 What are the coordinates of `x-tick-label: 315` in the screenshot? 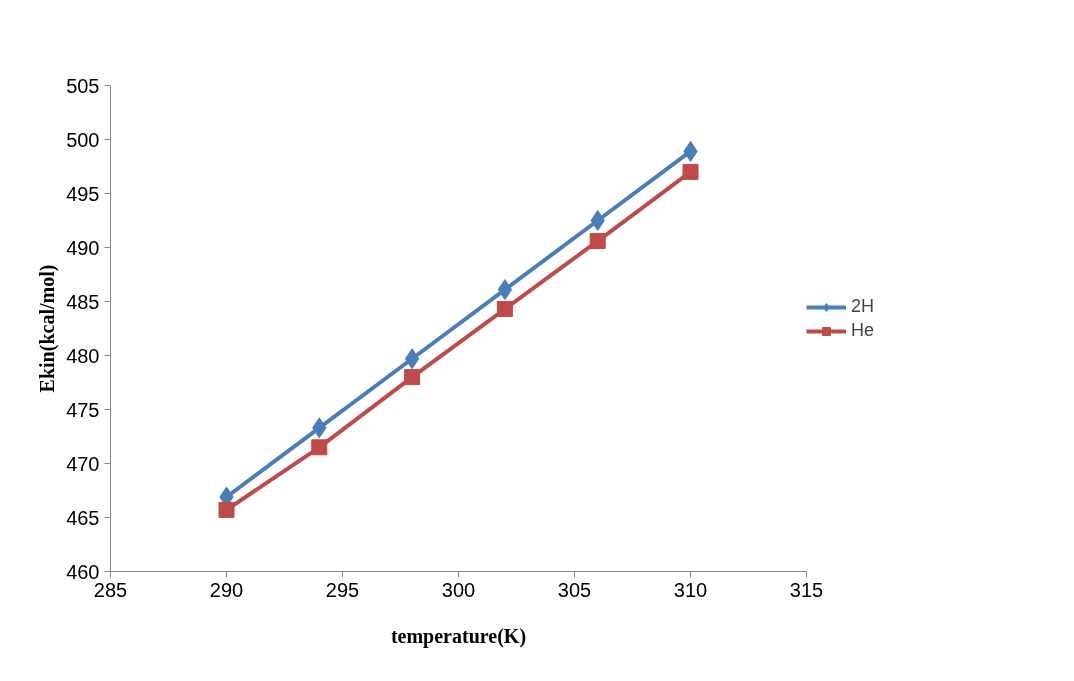 It's located at (806, 589).